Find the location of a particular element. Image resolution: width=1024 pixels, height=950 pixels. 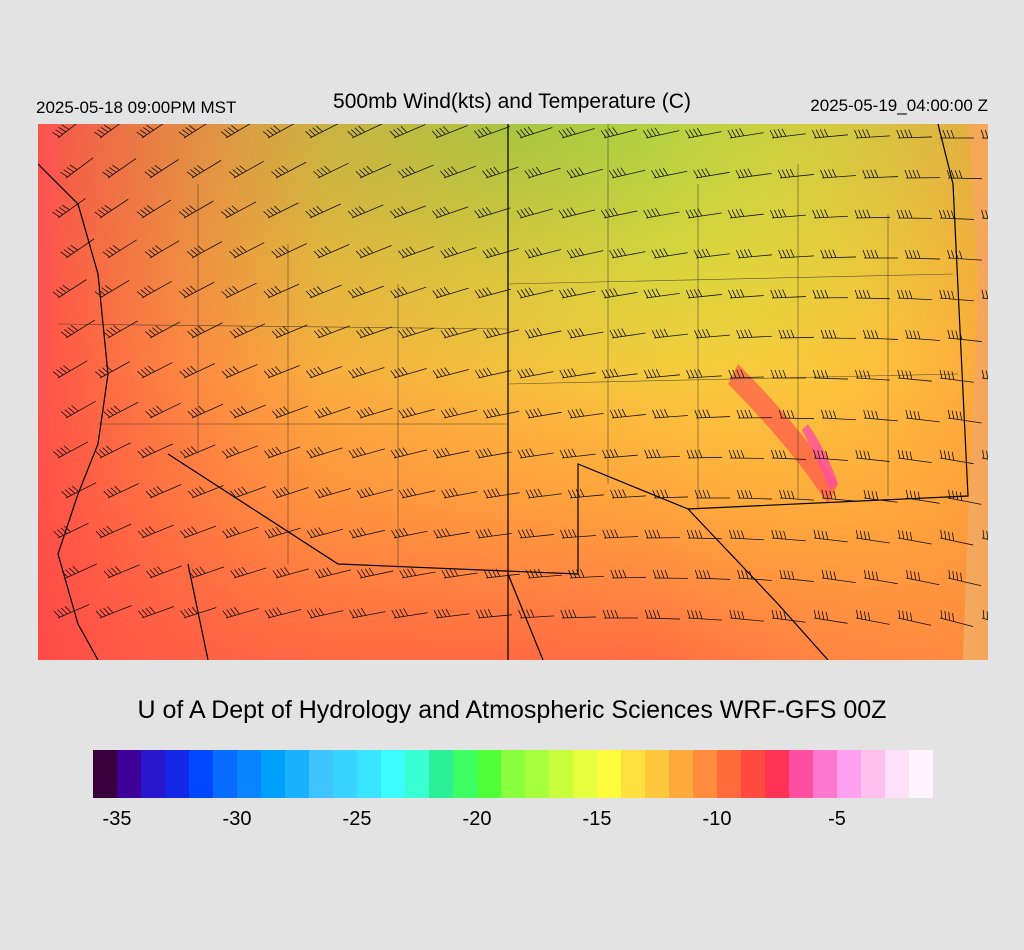

valid-time-local: 2025-05-18 09:00PM MST is located at coordinates (136, 107).